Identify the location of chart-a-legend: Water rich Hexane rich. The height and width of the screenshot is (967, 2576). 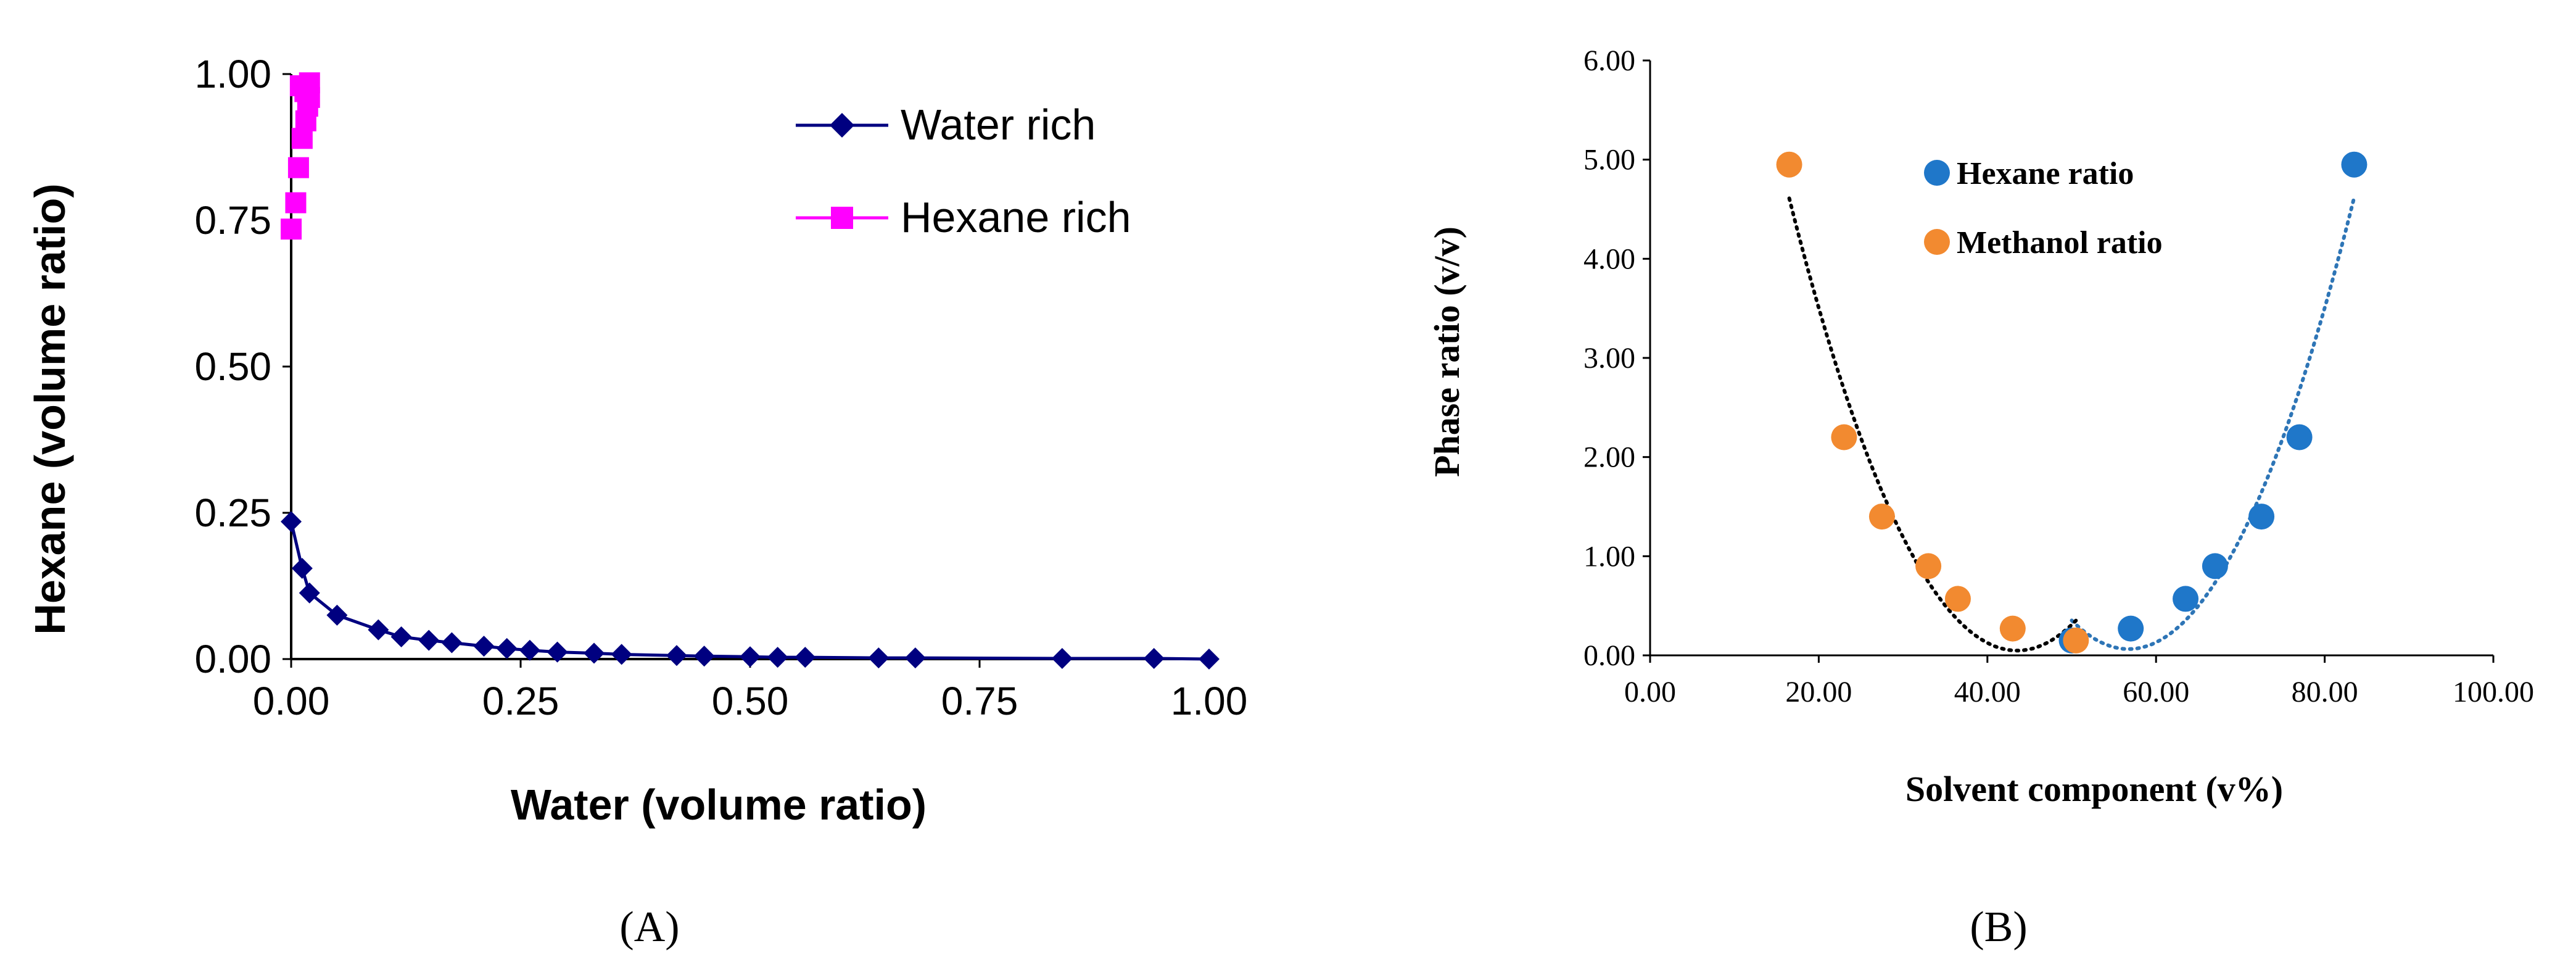
(963, 171).